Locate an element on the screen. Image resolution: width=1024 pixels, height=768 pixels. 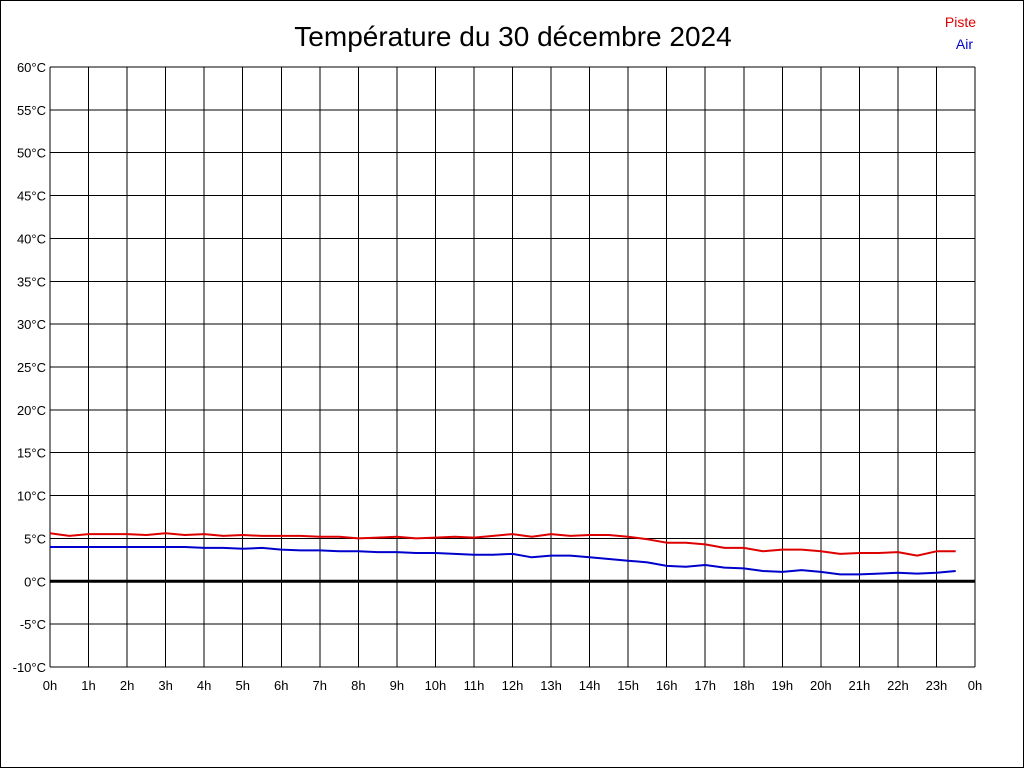
x-tick-label: 22h is located at coordinates (898, 685).